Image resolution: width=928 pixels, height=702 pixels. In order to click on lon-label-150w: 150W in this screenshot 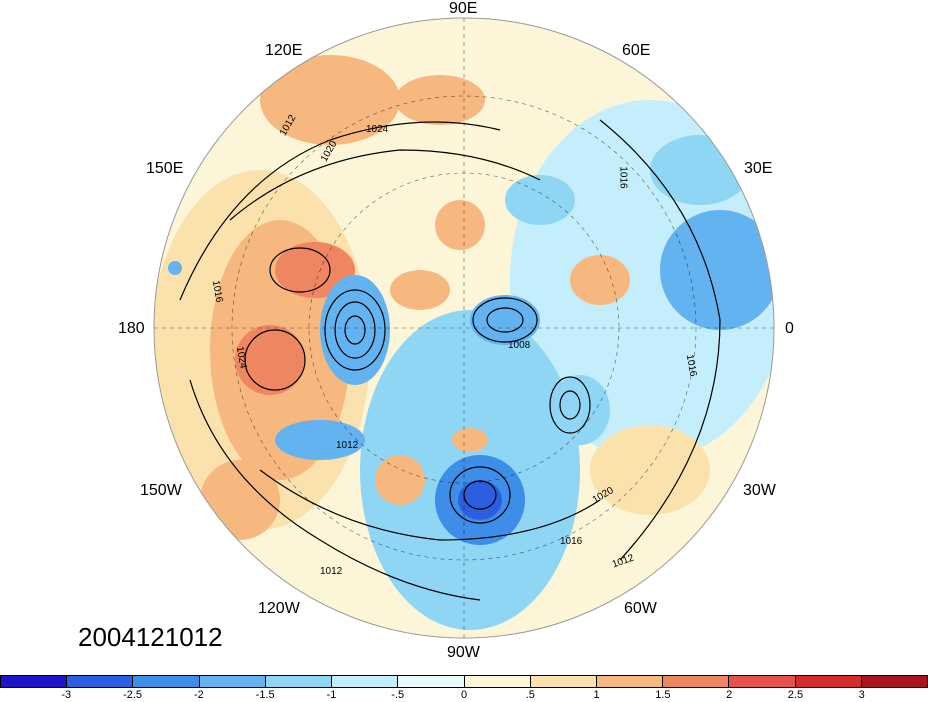, I will do `click(161, 490)`.